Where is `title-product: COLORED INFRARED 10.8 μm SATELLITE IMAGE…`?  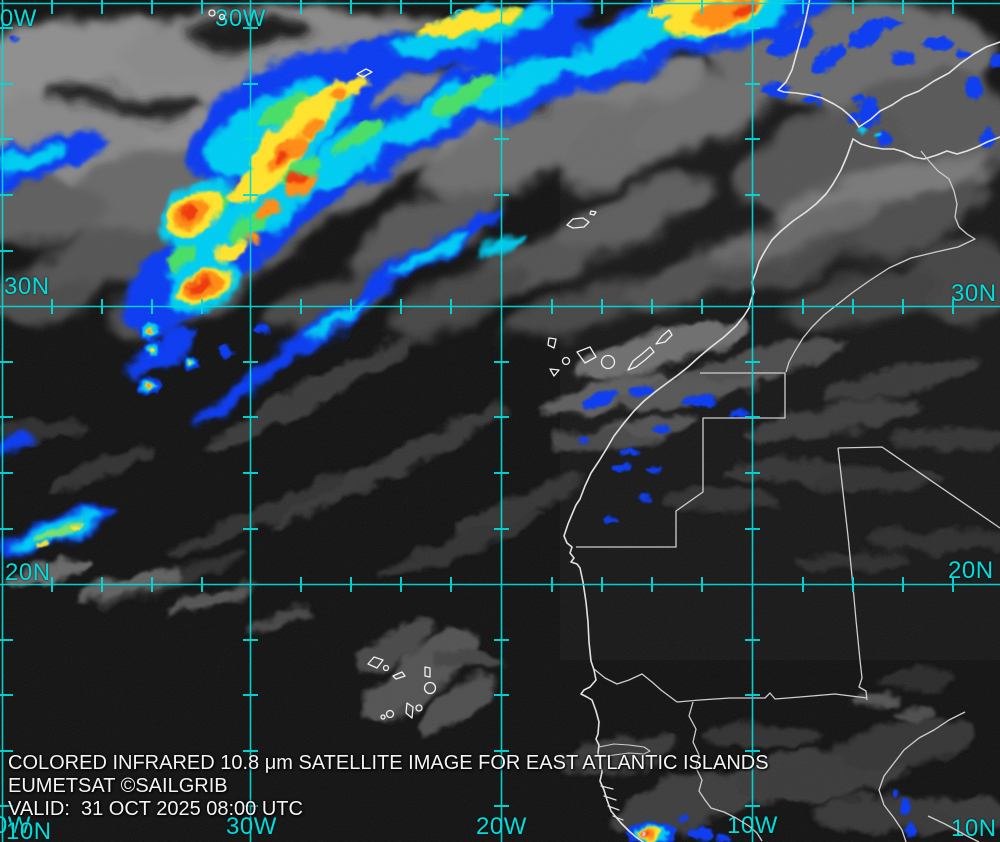
title-product: COLORED INFRARED 10.8 μm SATELLITE IMAGE… is located at coordinates (388, 763).